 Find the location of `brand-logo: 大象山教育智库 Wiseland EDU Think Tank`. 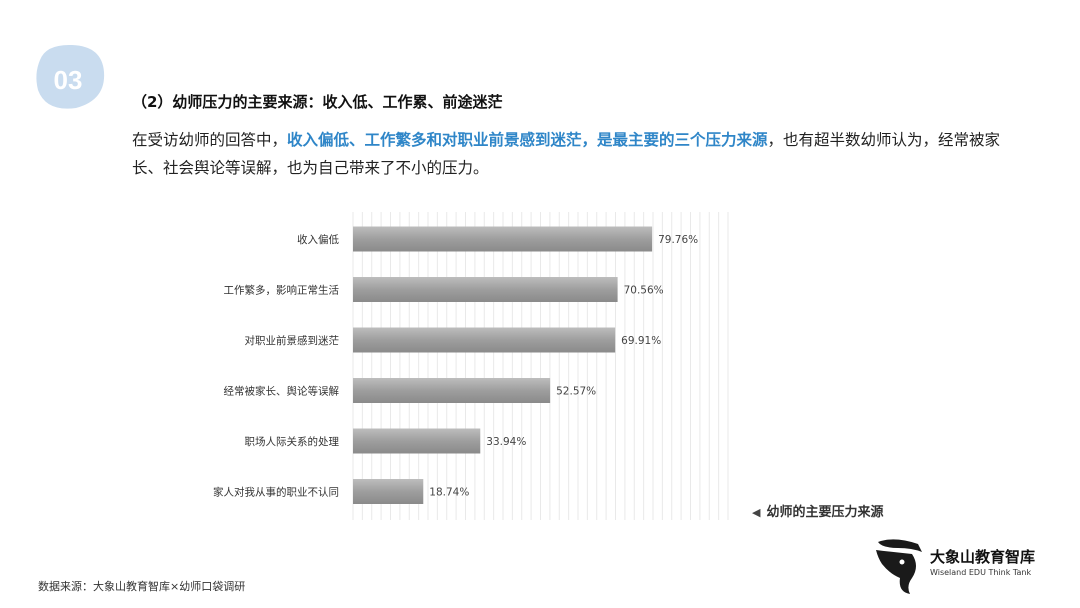

brand-logo: 大象山教育智库 Wiseland EDU Think Tank is located at coordinates (962, 566).